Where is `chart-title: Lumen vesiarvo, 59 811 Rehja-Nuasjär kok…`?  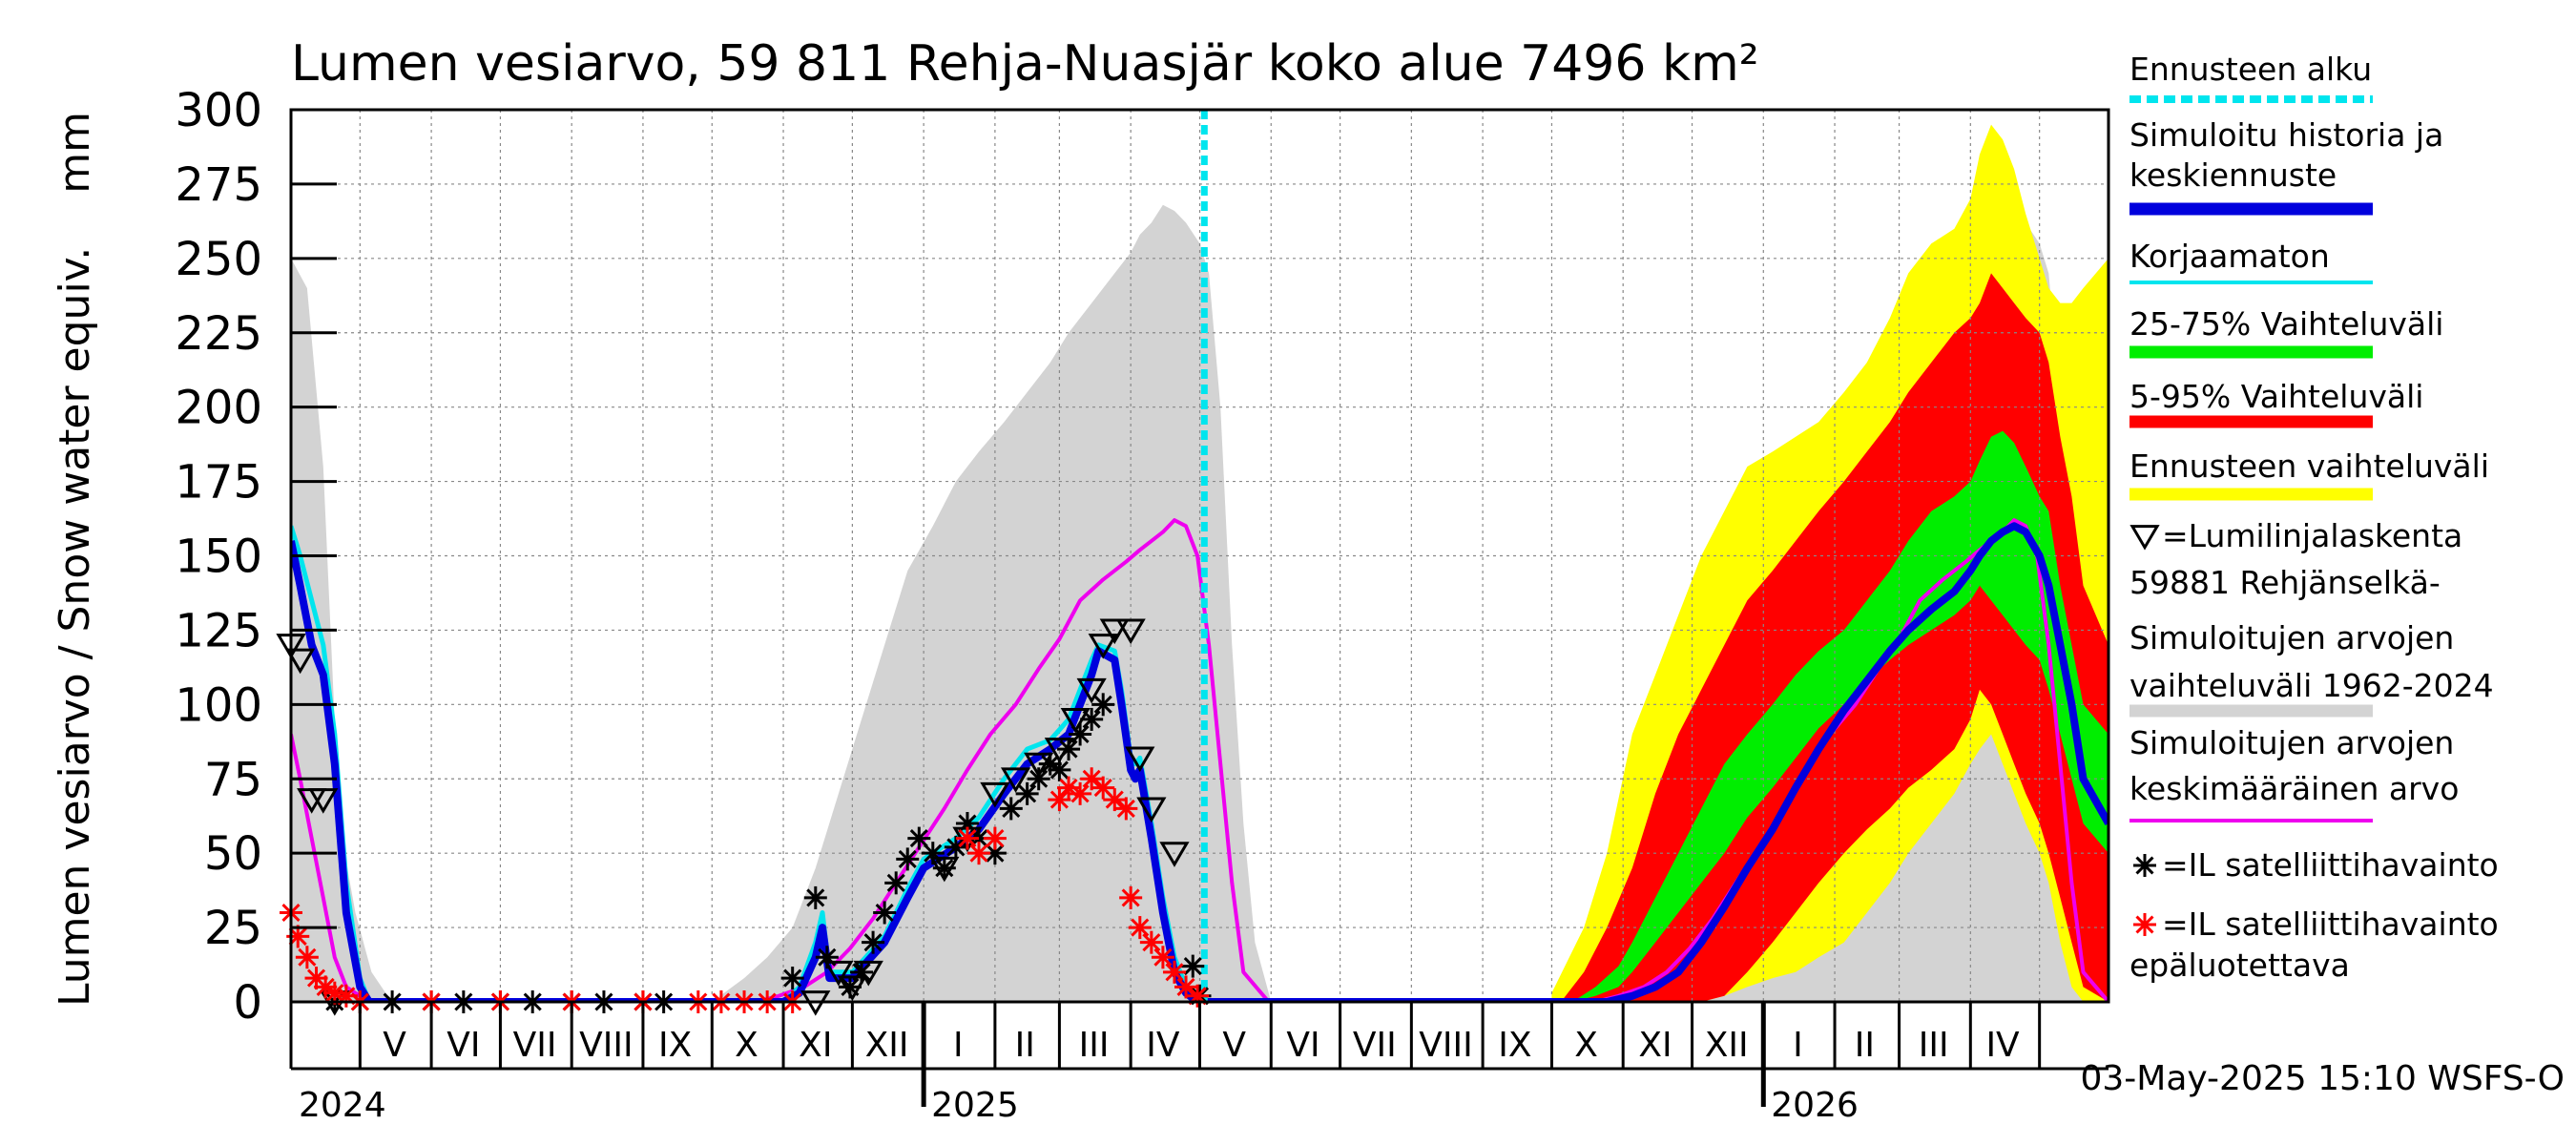
chart-title: Lumen vesiarvo, 59 811 Rehja-Nuasjär kok… is located at coordinates (1025, 64).